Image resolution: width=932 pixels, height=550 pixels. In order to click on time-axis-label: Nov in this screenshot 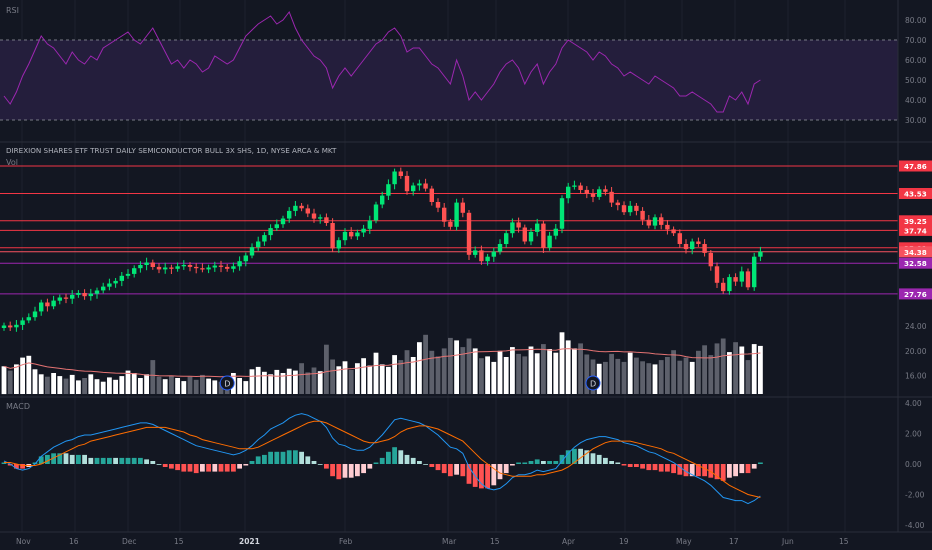, I will do `click(23, 541)`.